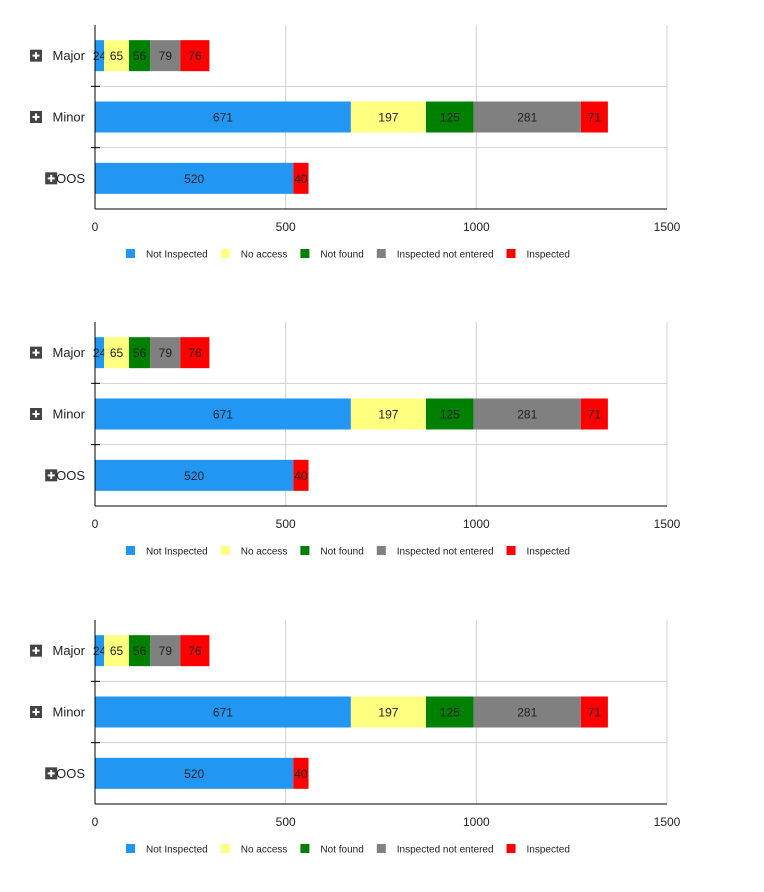  I want to click on data-label: 79, so click(166, 651).